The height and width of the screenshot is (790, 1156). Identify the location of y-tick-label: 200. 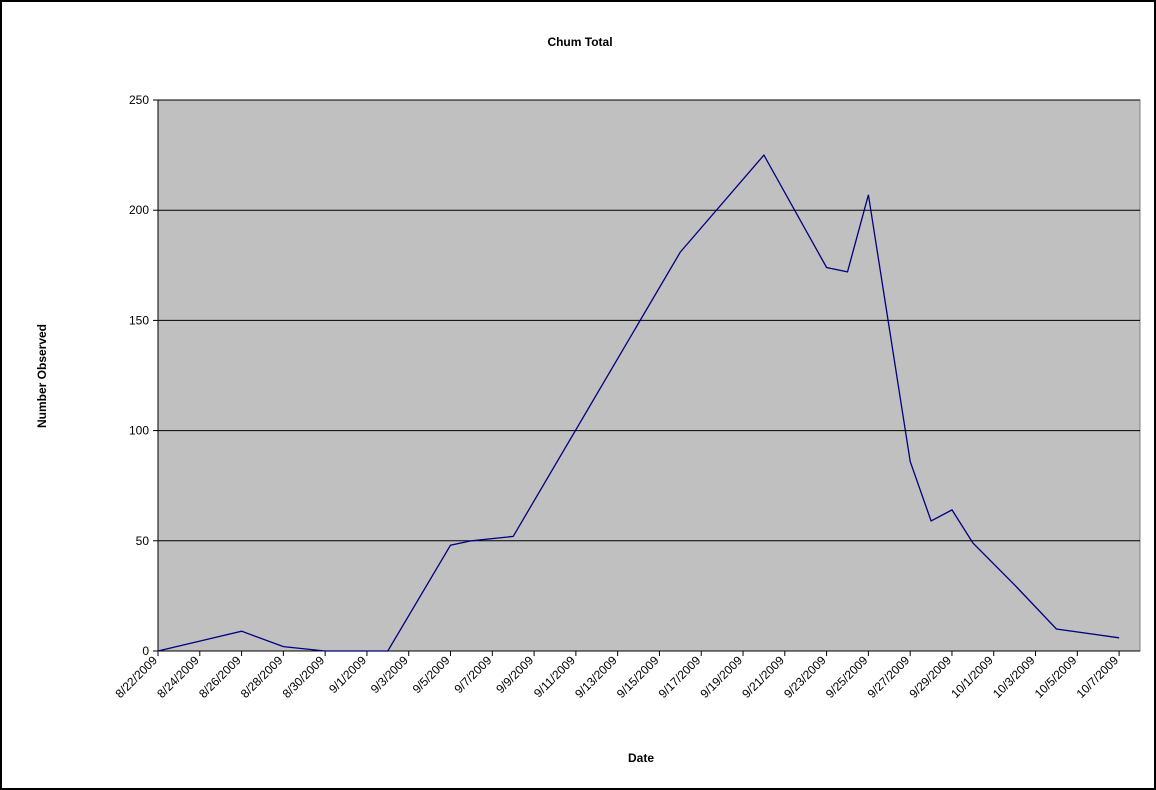
(139, 210).